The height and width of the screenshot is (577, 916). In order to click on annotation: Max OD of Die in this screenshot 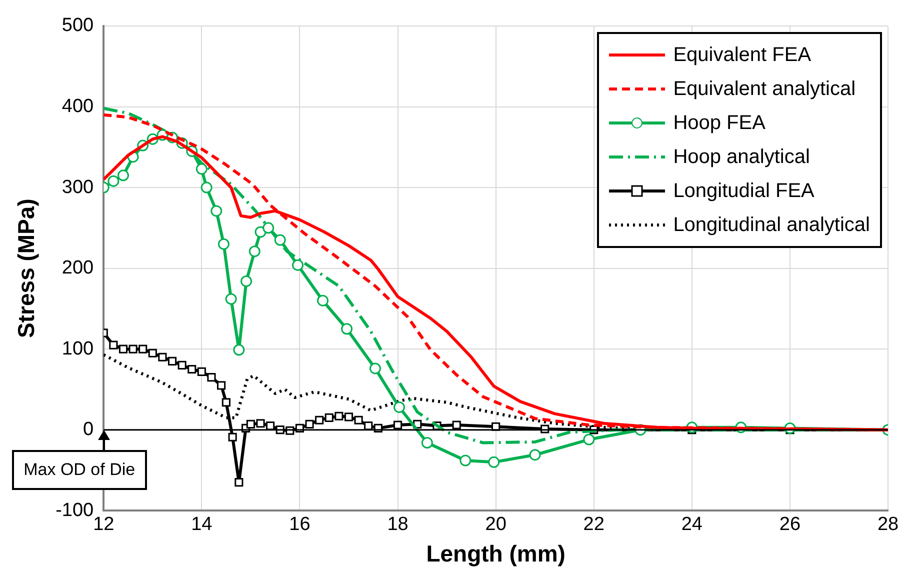, I will do `click(80, 470)`.